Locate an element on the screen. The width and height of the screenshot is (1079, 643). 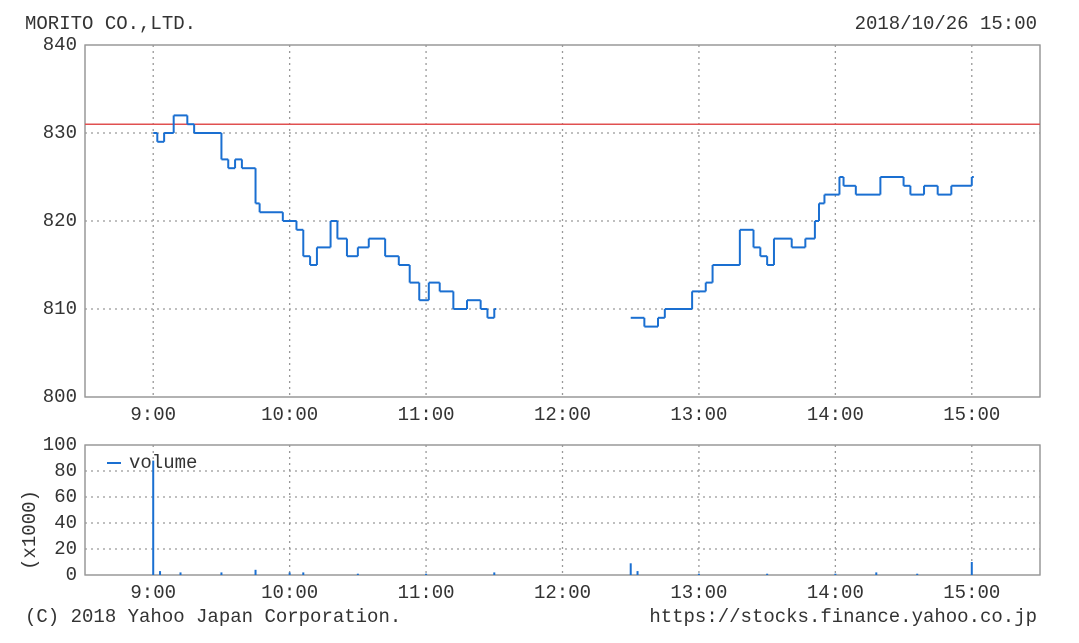
y-tick-label: 80 is located at coordinates (65, 471).